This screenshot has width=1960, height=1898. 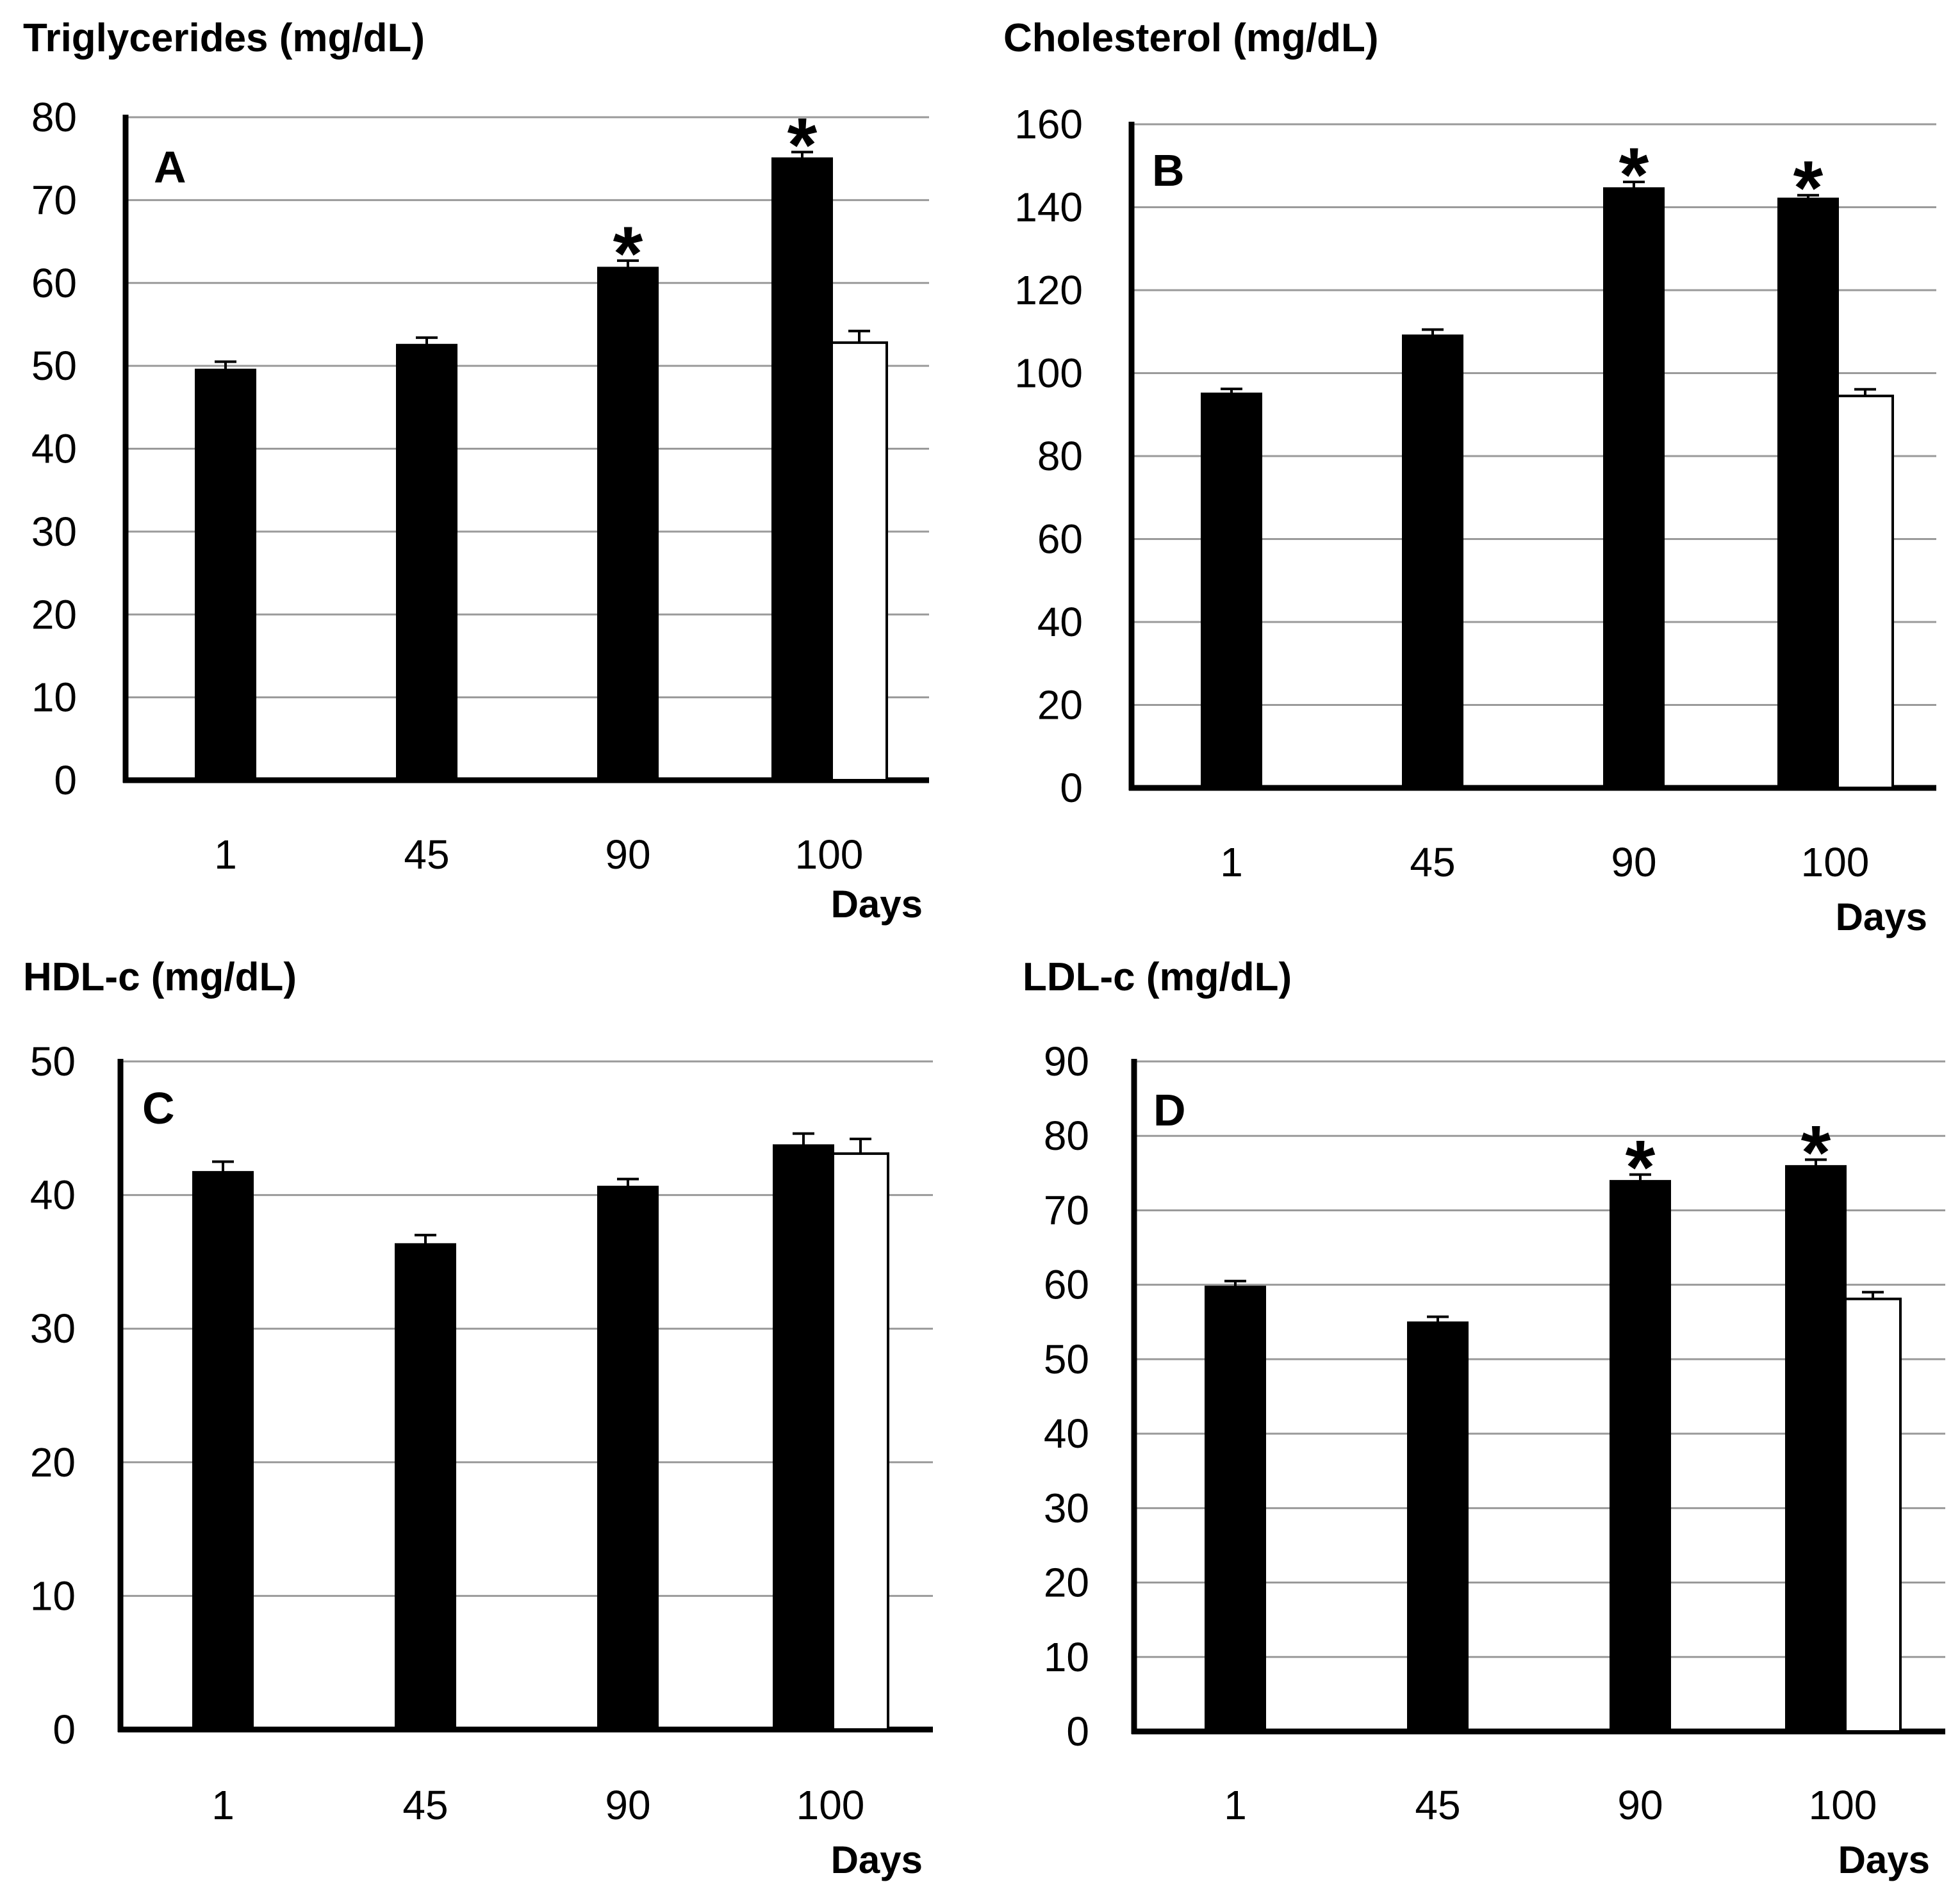 What do you see at coordinates (158, 1108) in the screenshot?
I see `panel-label: C` at bounding box center [158, 1108].